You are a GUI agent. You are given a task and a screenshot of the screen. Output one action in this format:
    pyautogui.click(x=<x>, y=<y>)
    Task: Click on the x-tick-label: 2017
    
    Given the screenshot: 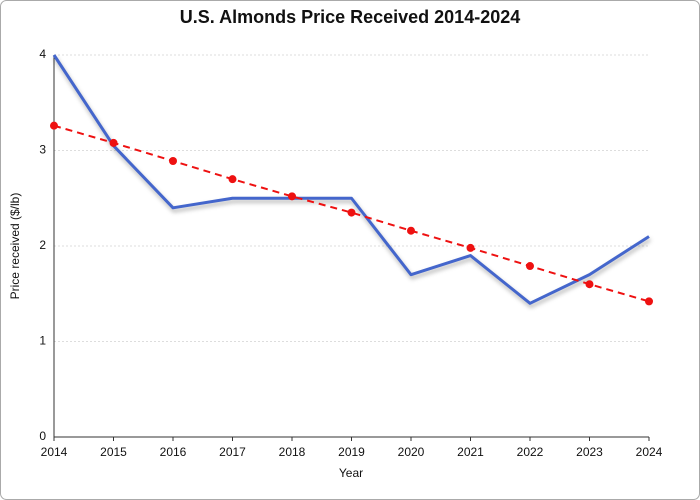 What is the action you would take?
    pyautogui.click(x=232, y=452)
    